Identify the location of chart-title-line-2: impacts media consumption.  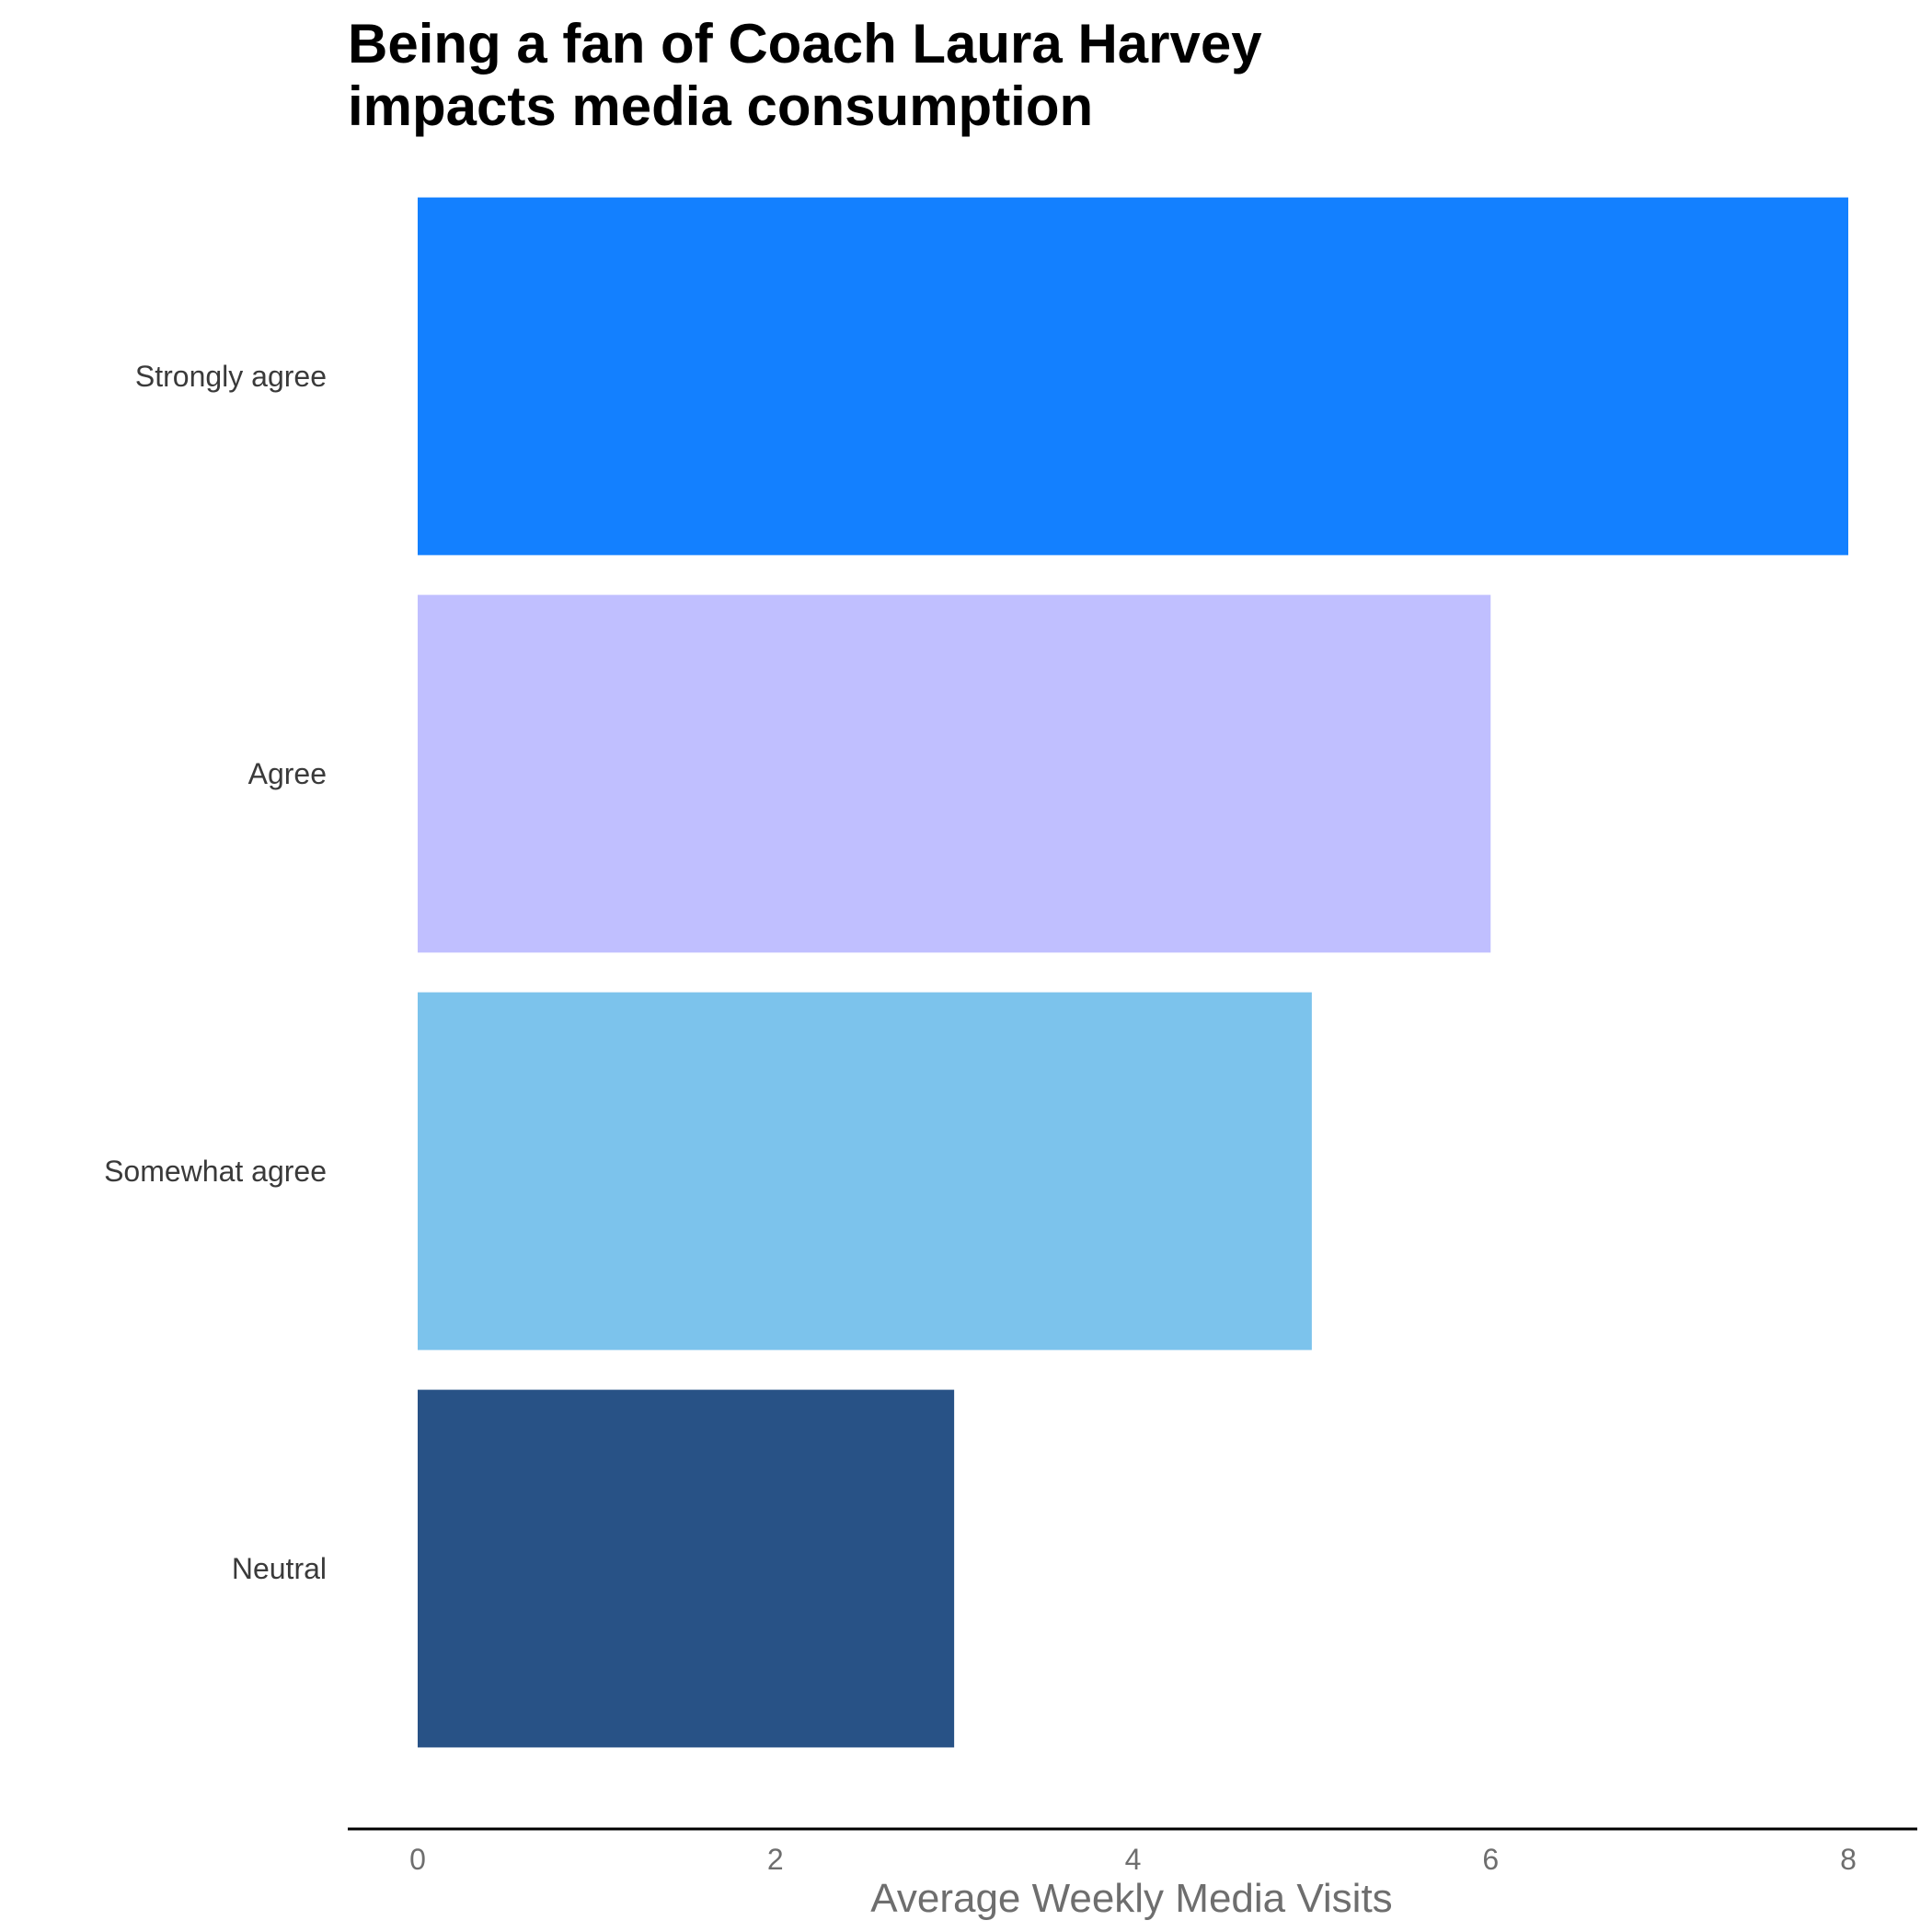
(721, 106).